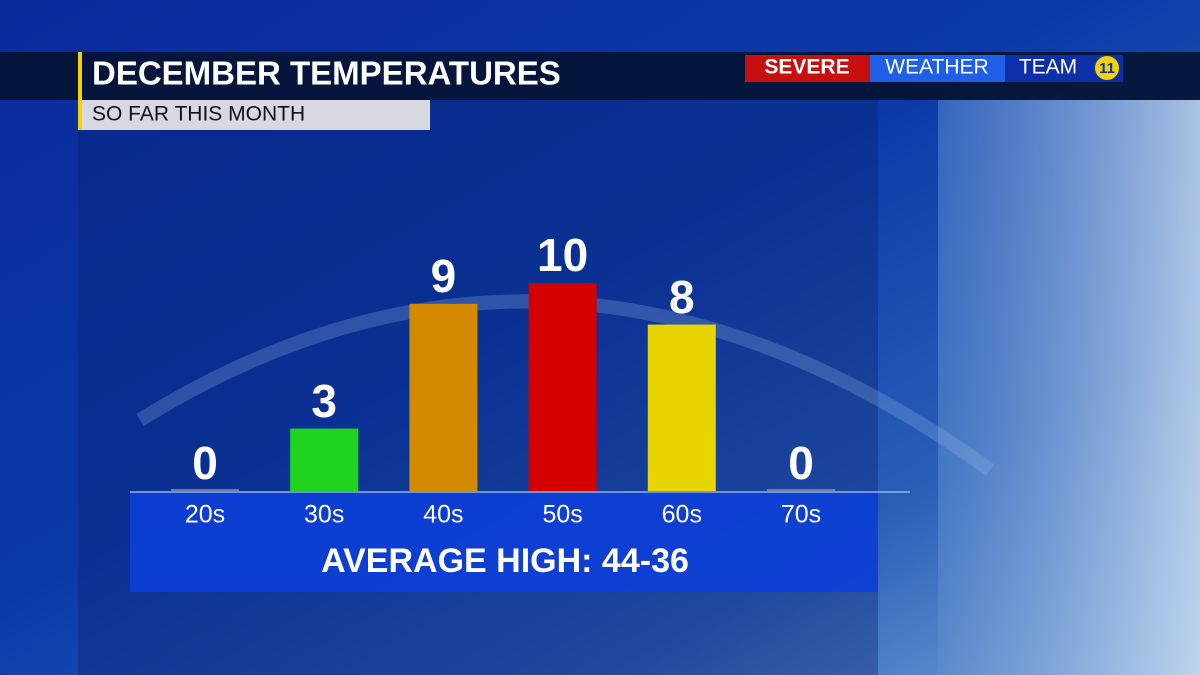  What do you see at coordinates (443, 515) in the screenshot?
I see `x-tick-label: 40s` at bounding box center [443, 515].